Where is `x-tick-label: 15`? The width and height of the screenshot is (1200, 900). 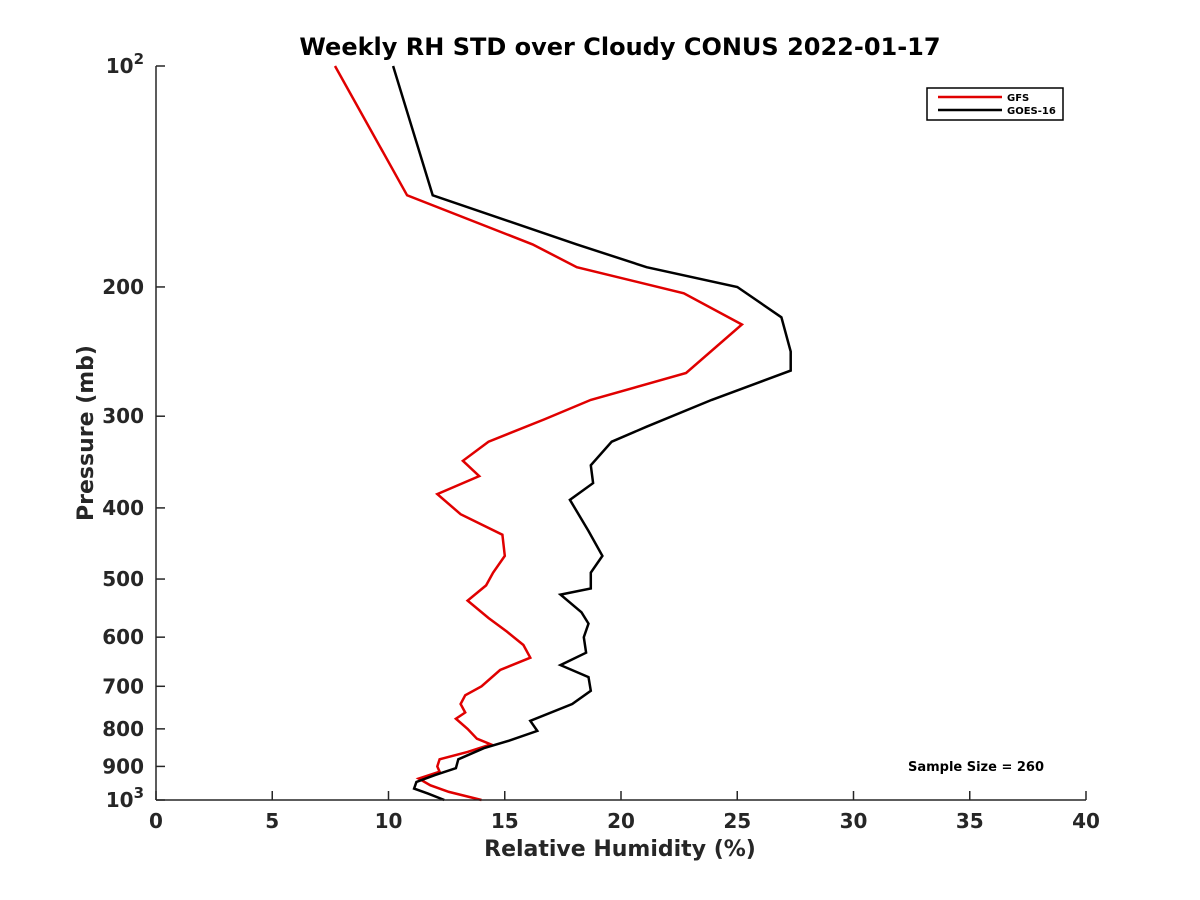
x-tick-label: 15 is located at coordinates (505, 821).